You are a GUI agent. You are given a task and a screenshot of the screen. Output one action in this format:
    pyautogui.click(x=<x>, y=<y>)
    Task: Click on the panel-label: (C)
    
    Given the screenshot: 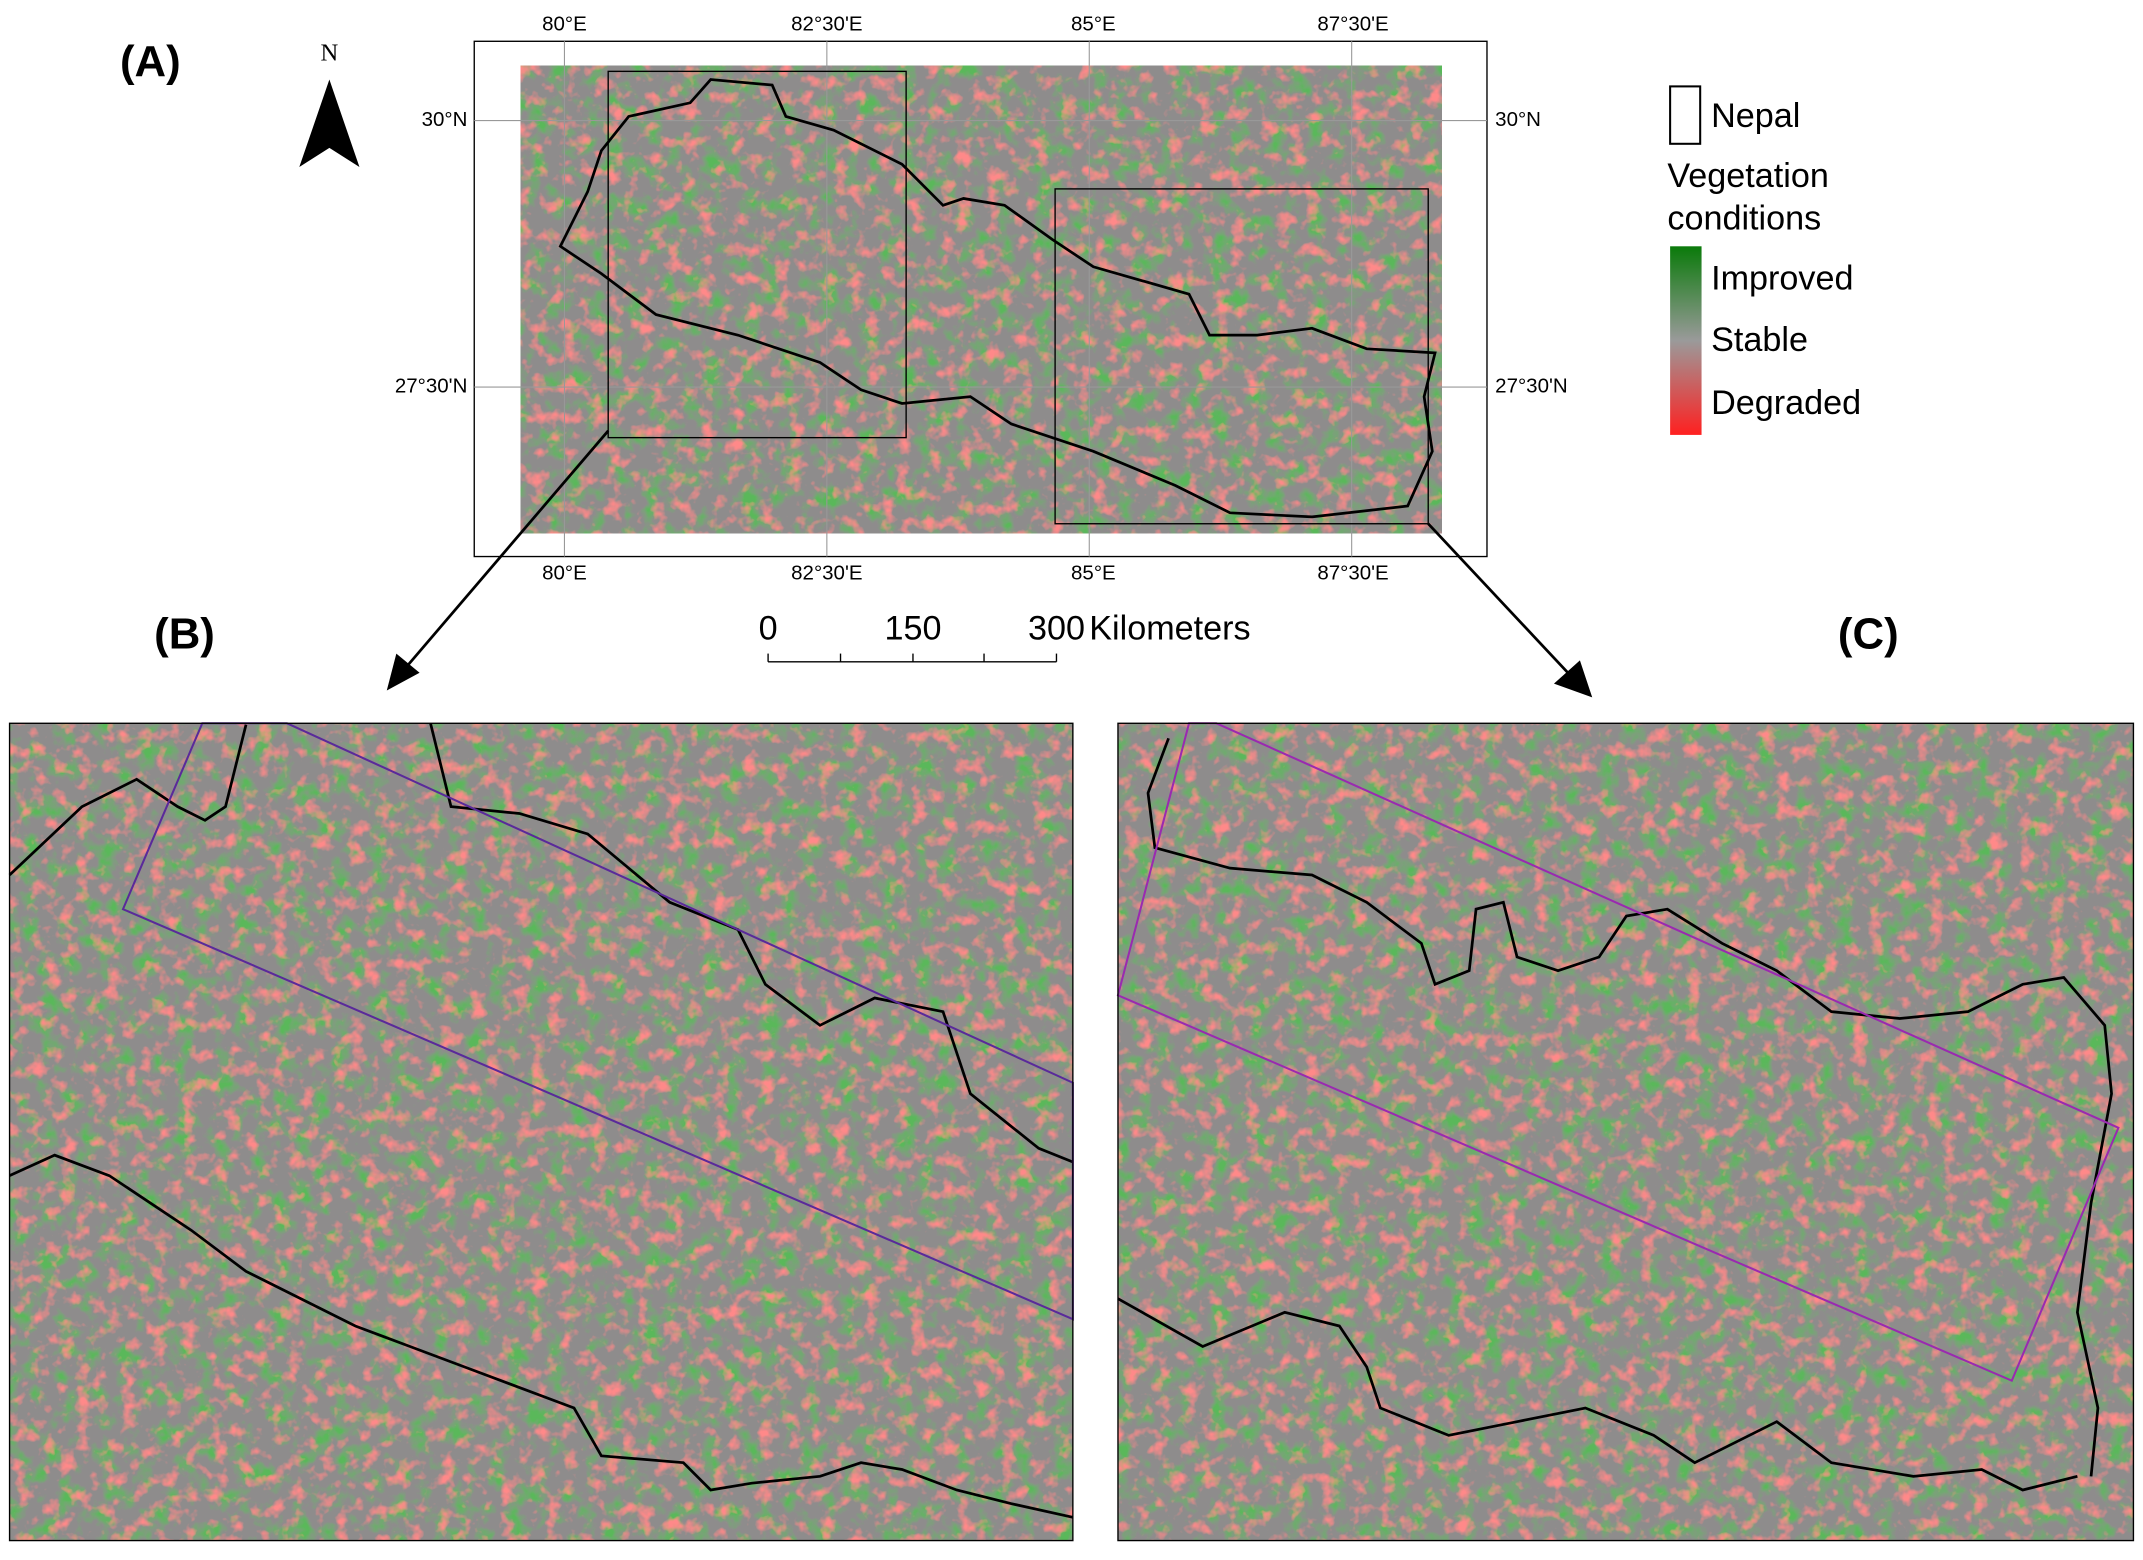 What is the action you would take?
    pyautogui.click(x=1868, y=634)
    